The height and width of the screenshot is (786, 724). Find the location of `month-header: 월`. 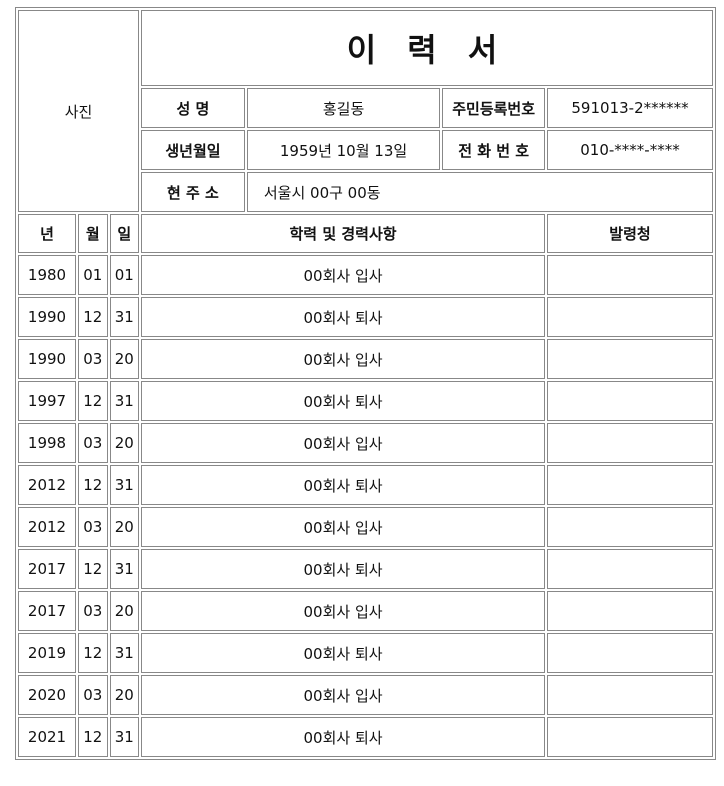

month-header: 월 is located at coordinates (93, 233).